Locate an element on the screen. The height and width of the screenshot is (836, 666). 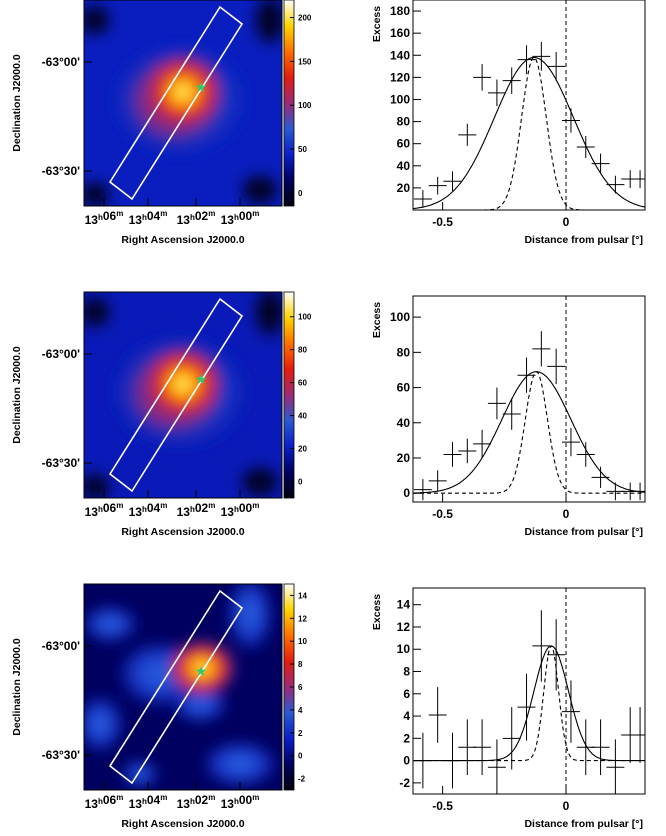
colorbar-tick-label: 20 is located at coordinates (302, 449).